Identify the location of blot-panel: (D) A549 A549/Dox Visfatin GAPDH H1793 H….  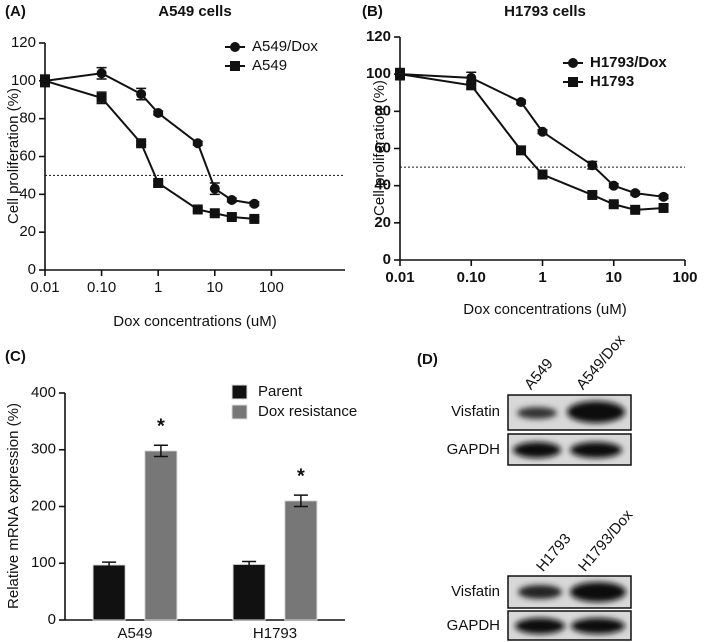
(527, 486).